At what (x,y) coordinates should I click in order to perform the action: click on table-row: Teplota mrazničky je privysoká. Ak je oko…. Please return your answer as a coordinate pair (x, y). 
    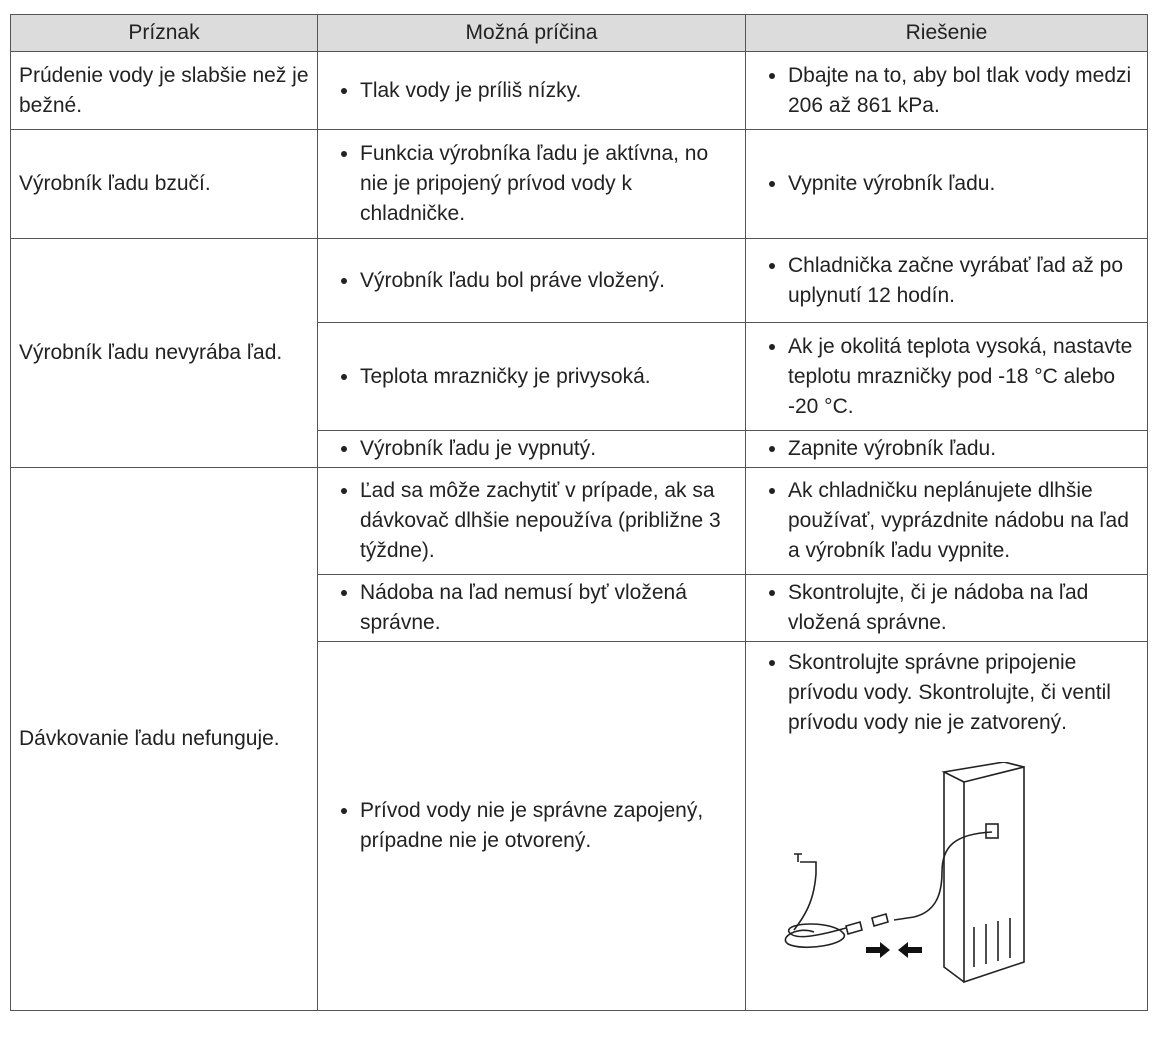
    Looking at the image, I should click on (579, 376).